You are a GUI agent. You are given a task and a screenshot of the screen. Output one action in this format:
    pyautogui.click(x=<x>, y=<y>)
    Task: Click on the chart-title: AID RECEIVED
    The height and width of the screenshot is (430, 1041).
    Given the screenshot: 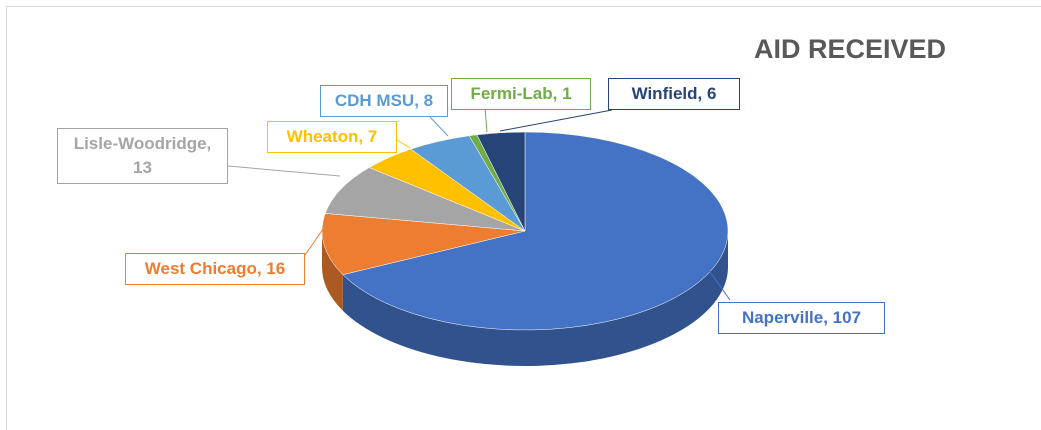 What is the action you would take?
    pyautogui.click(x=850, y=49)
    